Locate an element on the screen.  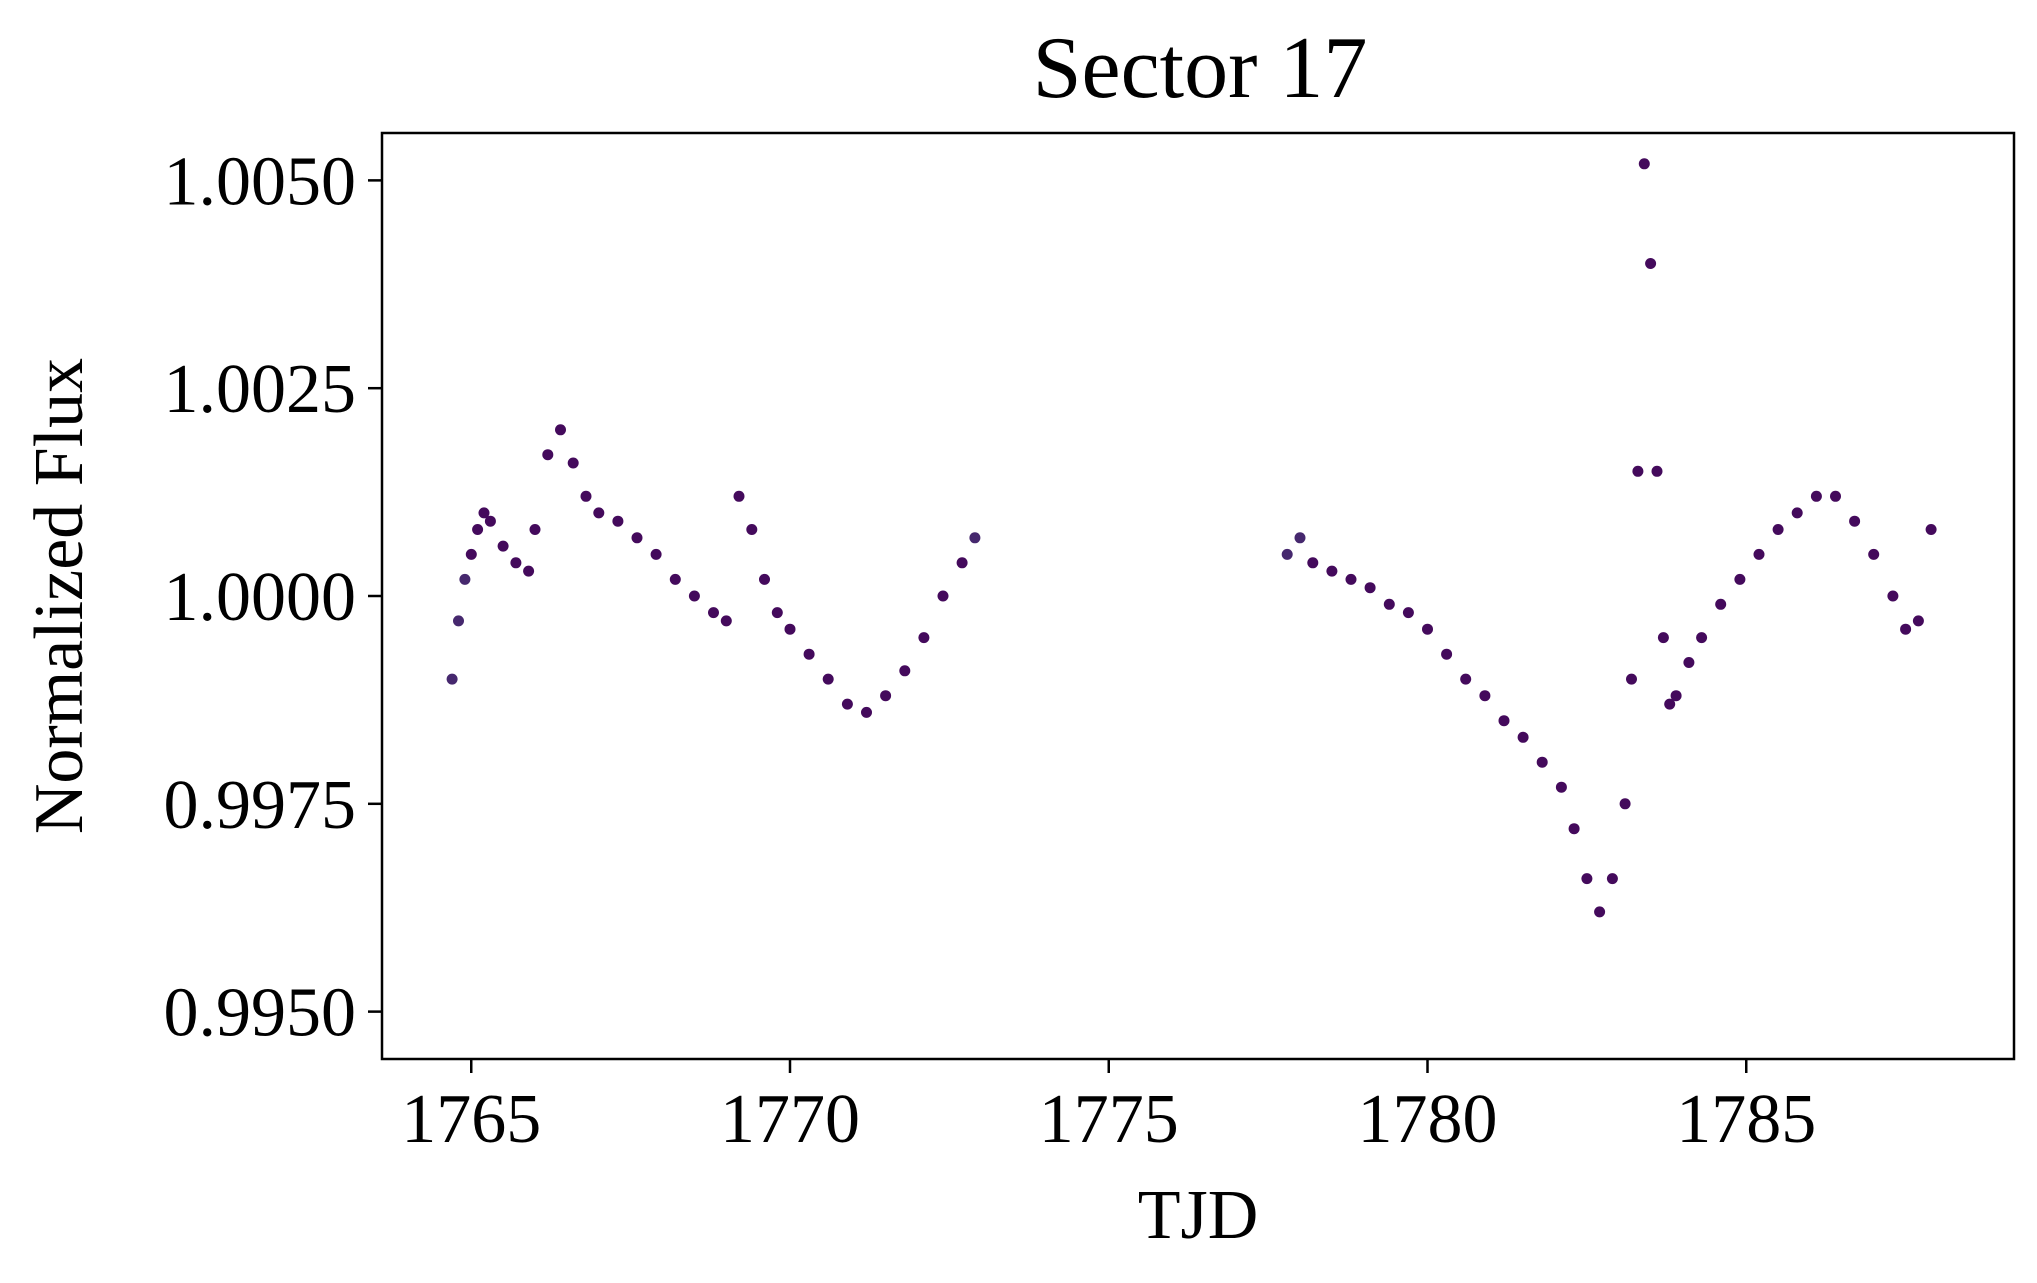
x-tick-label: 1775 is located at coordinates (1109, 1119).